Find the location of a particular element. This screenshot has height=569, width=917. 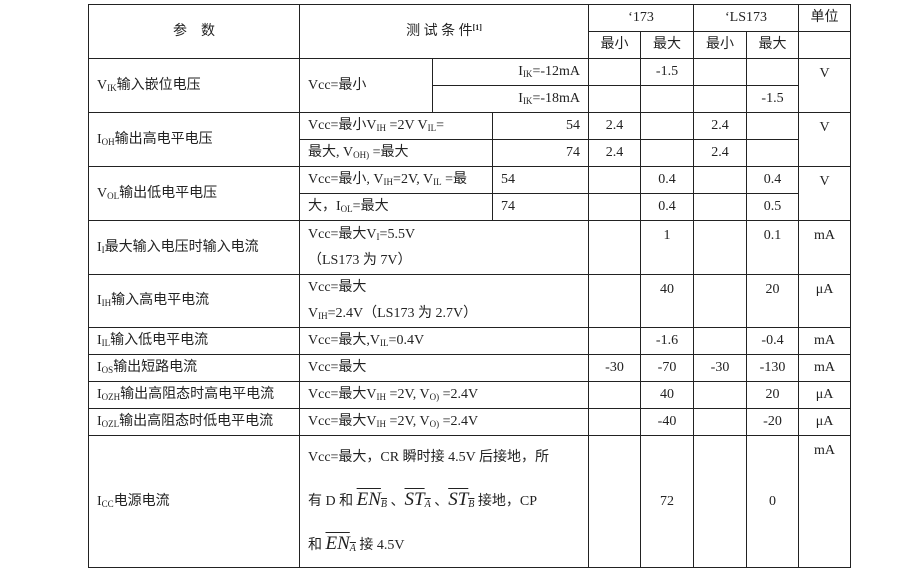

cond-iozh: Vcc=最大VIH =2V, VO) =2.4V is located at coordinates (444, 395).